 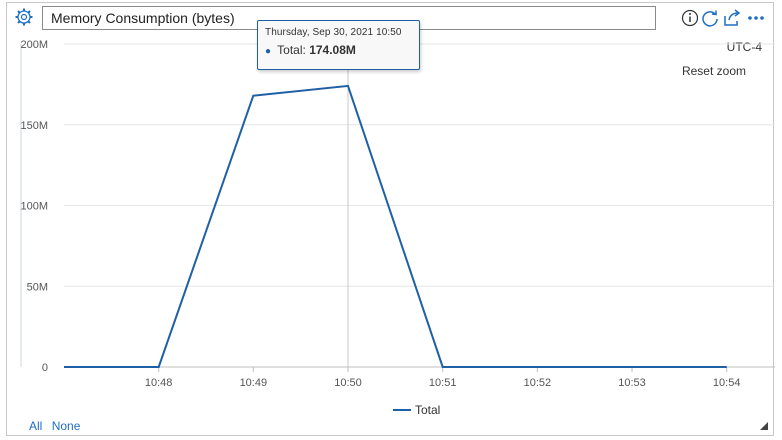 What do you see at coordinates (690, 18) in the screenshot?
I see `info-icon` at bounding box center [690, 18].